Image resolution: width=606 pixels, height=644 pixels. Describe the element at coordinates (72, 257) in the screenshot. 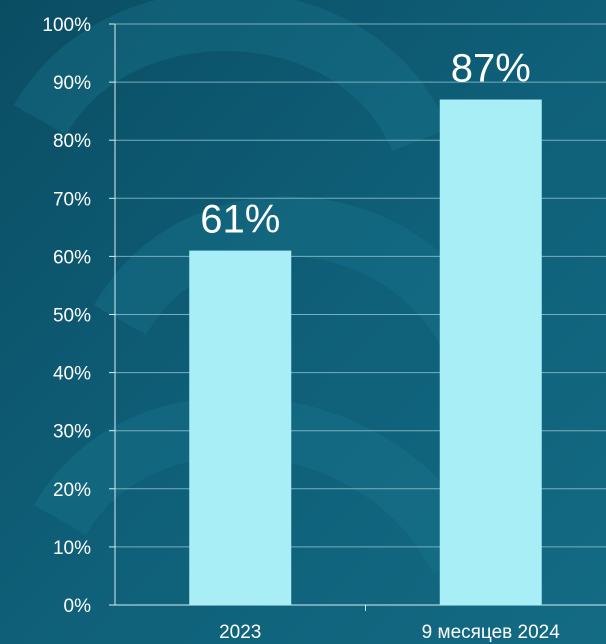

I see `y-tick-label: 60%` at that location.